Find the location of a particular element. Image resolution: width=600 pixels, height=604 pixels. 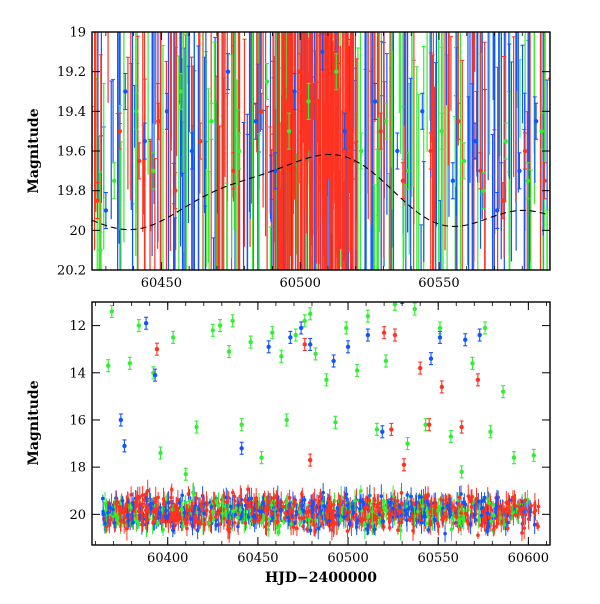

top-y-axis-label: Magnitude is located at coordinates (34, 150).